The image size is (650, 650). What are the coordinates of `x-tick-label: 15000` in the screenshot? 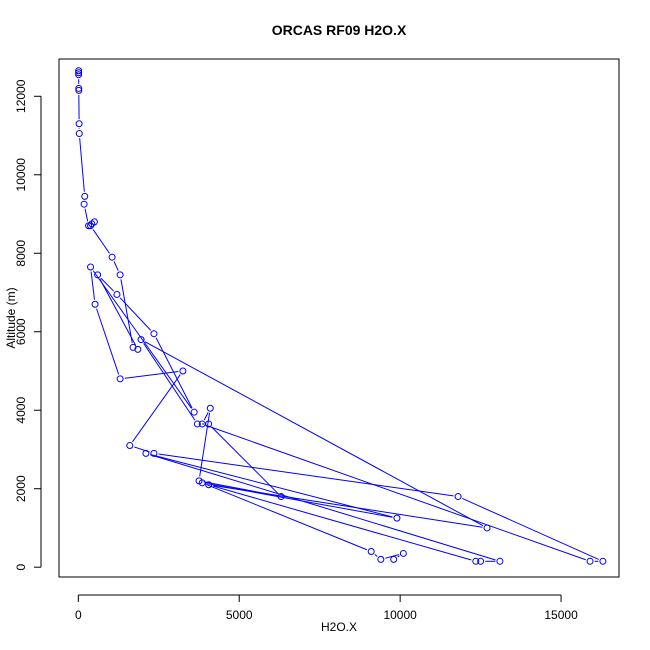 It's located at (561, 615).